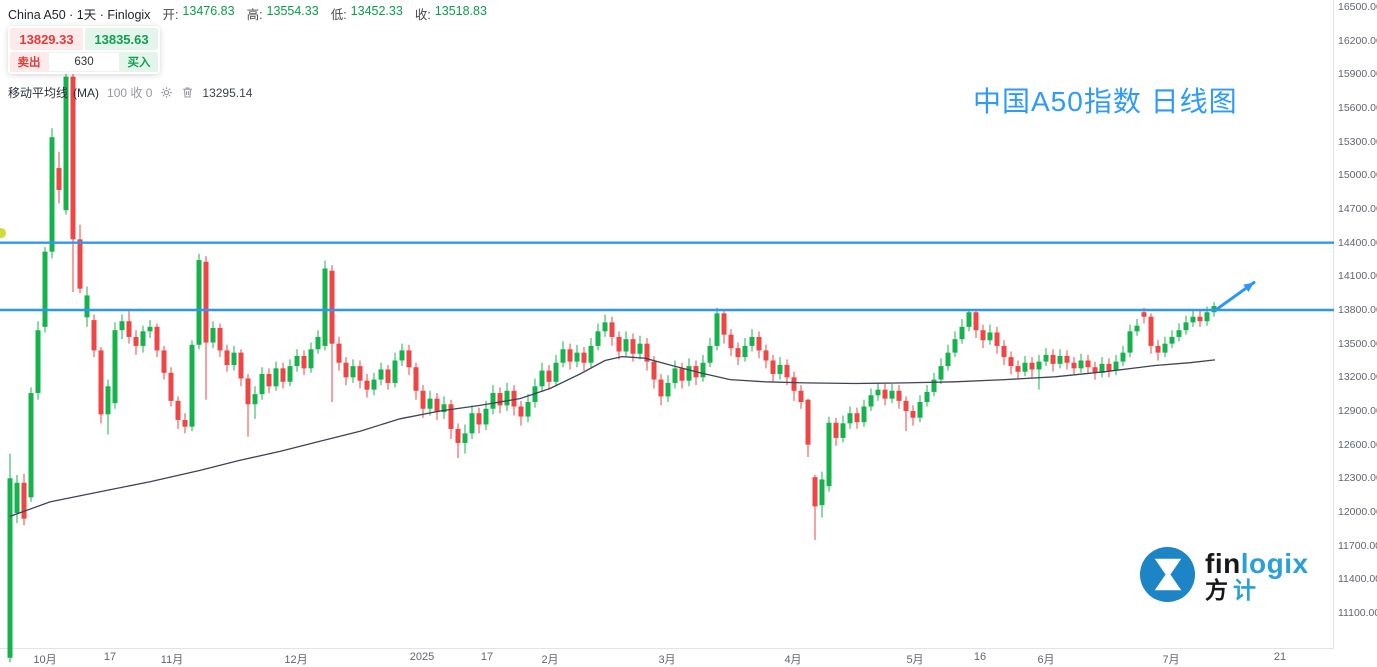 This screenshot has height=667, width=1377. What do you see at coordinates (45, 660) in the screenshot?
I see `time-axis-label: 10月` at bounding box center [45, 660].